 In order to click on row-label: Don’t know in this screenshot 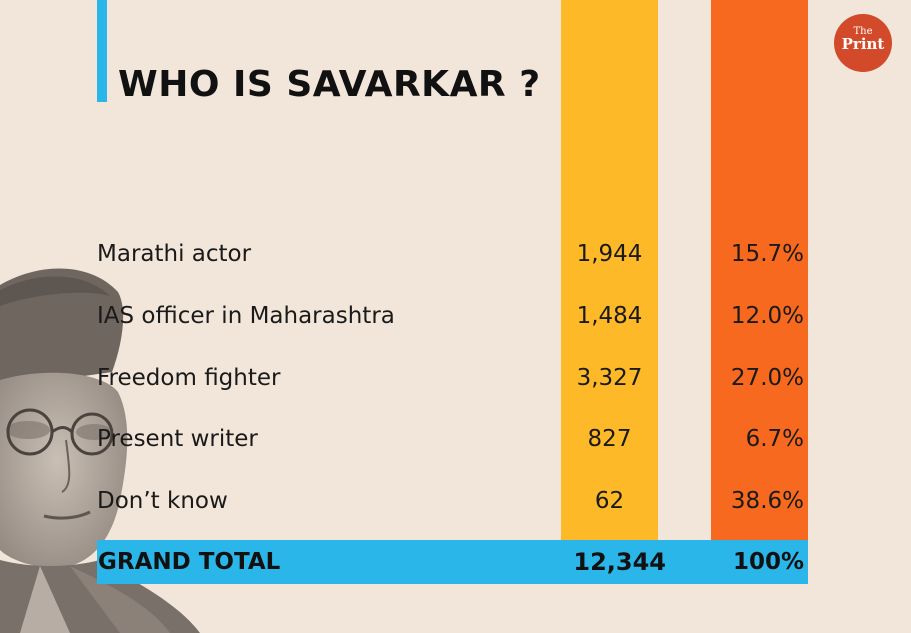, I will do `click(162, 501)`.